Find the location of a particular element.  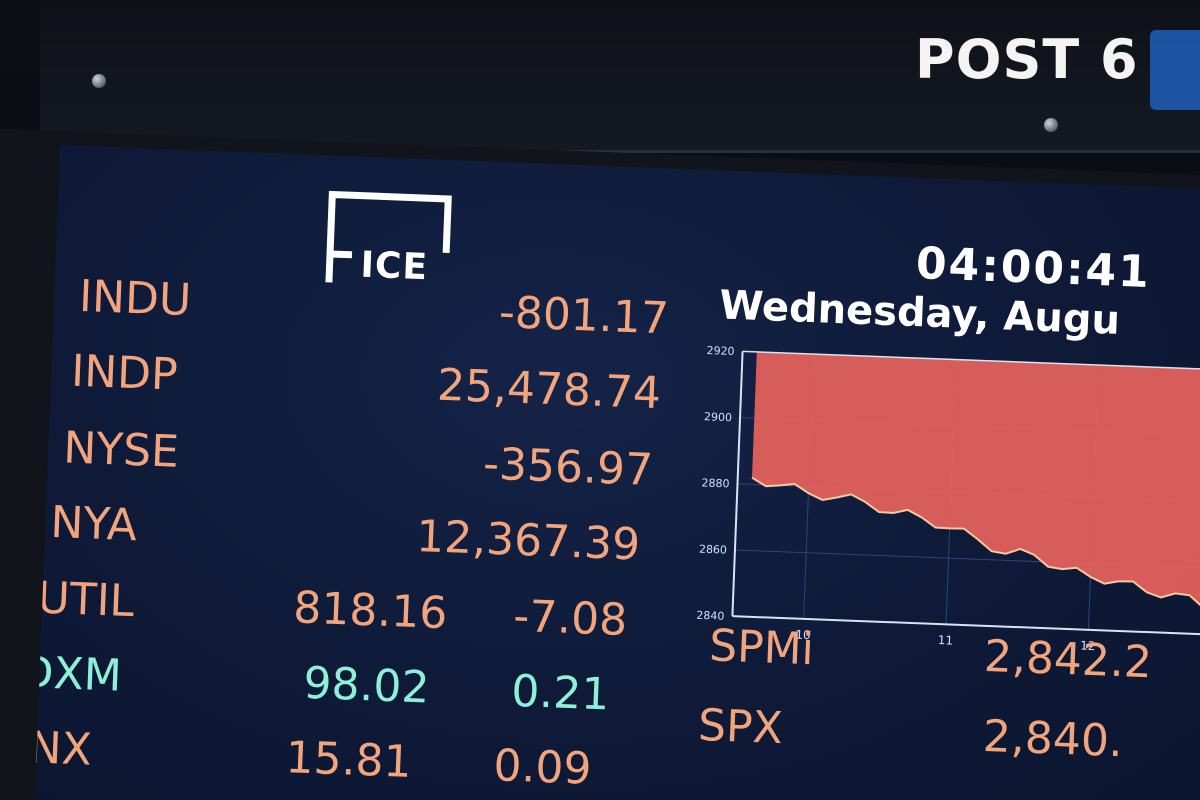

ticker-row: UTIL 818.16 -7.08 is located at coordinates (337, 611).